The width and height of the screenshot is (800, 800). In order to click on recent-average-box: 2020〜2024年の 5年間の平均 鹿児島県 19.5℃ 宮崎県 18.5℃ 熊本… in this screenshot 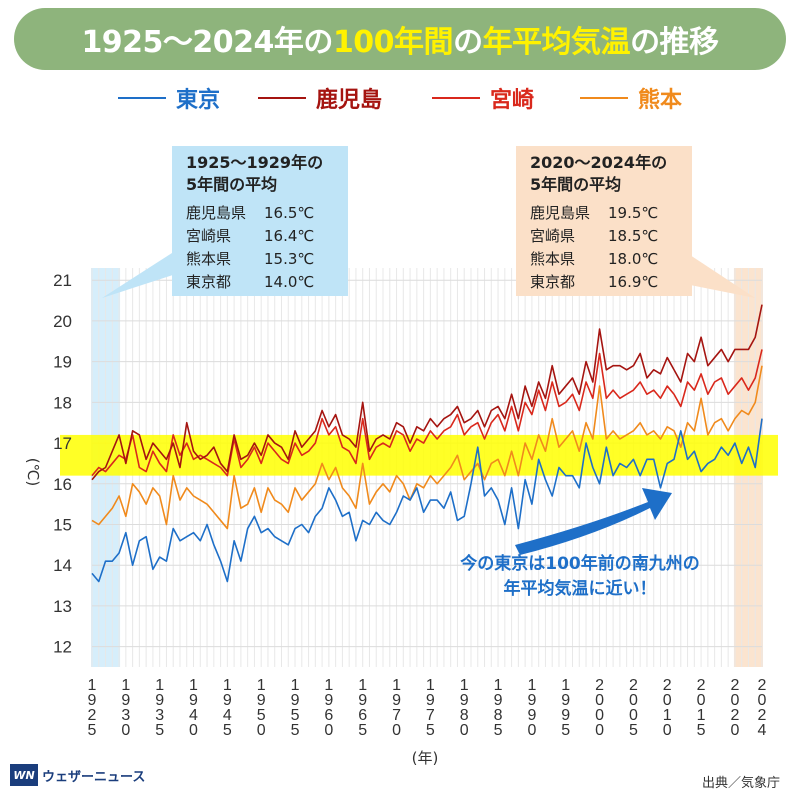, I will do `click(604, 221)`.